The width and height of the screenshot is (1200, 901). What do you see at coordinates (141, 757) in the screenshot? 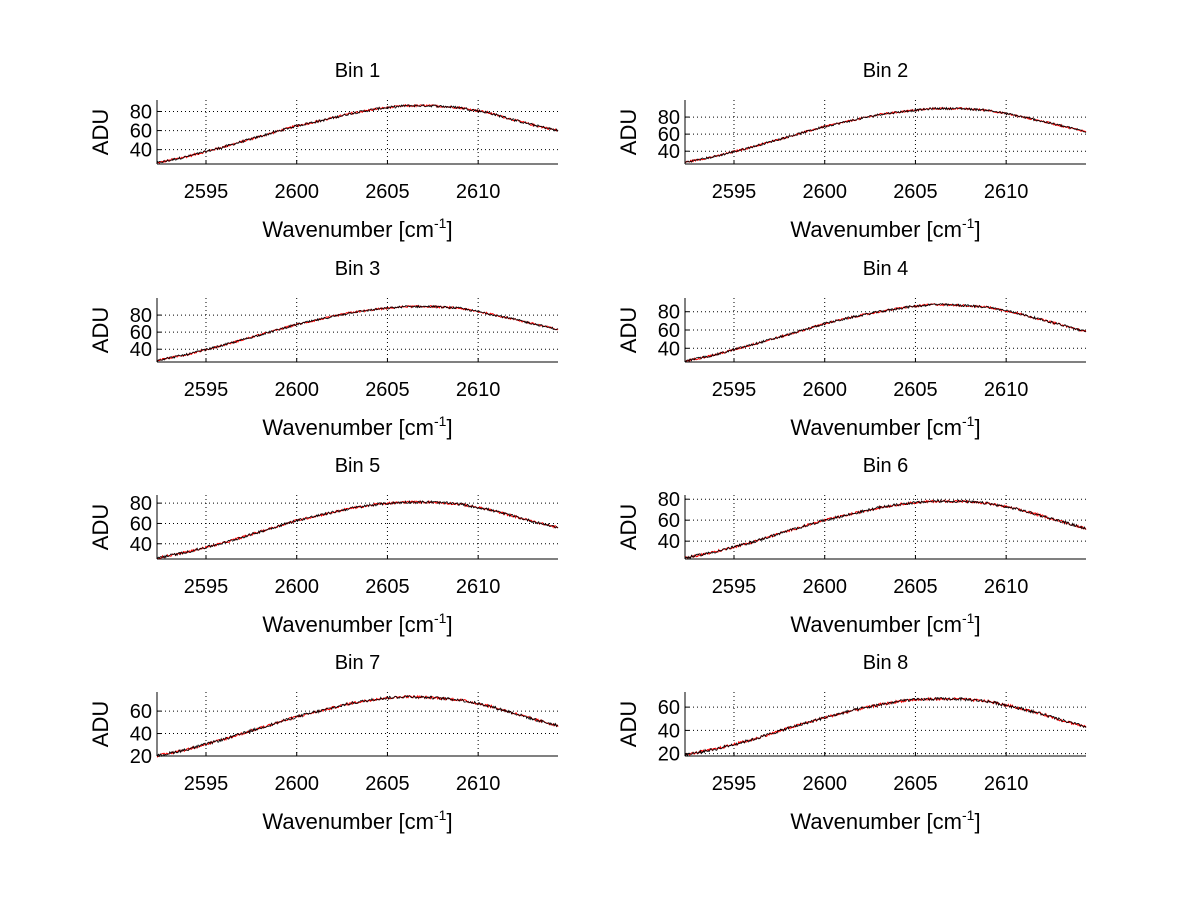
I see `y-tick-label: 20` at bounding box center [141, 757].